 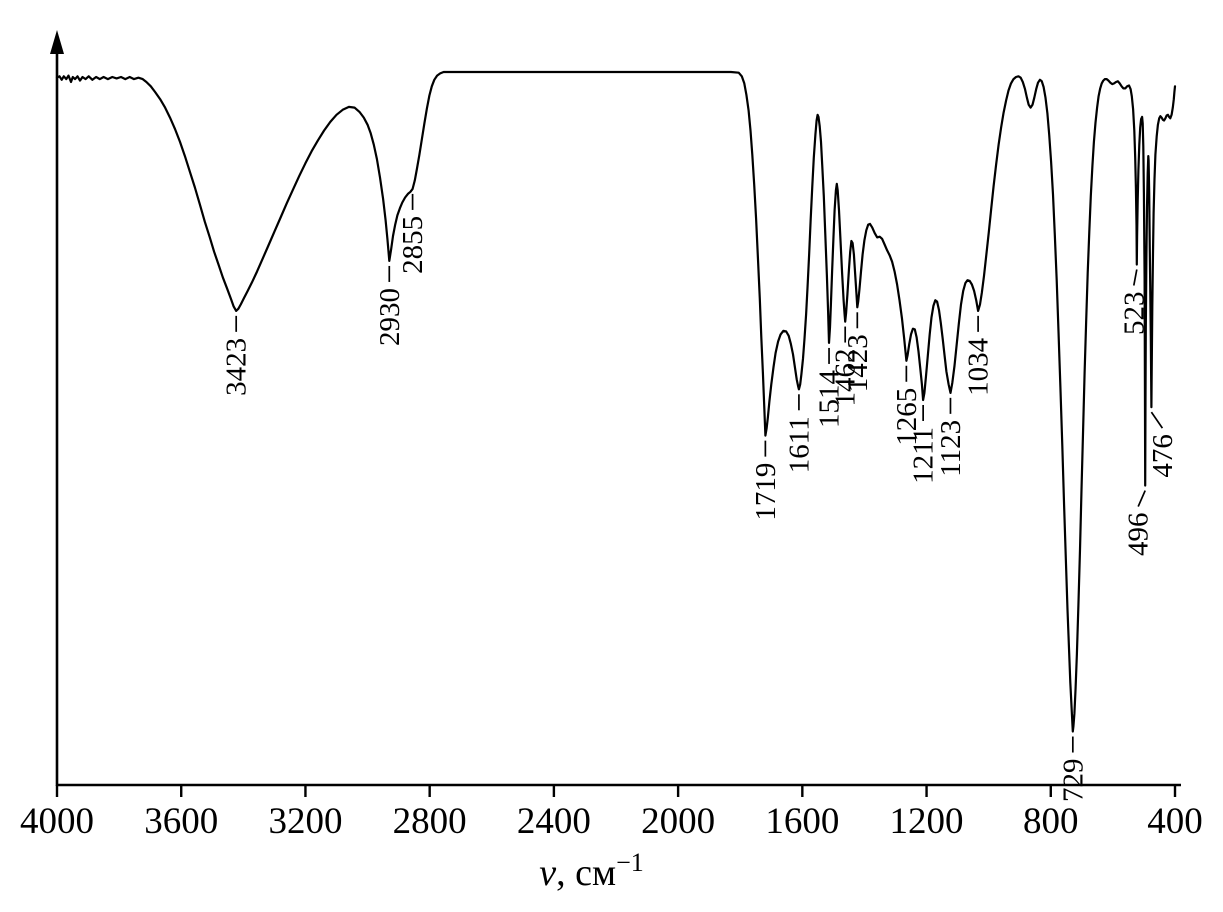 I want to click on x-tick-label: 400, so click(x=1175, y=821).